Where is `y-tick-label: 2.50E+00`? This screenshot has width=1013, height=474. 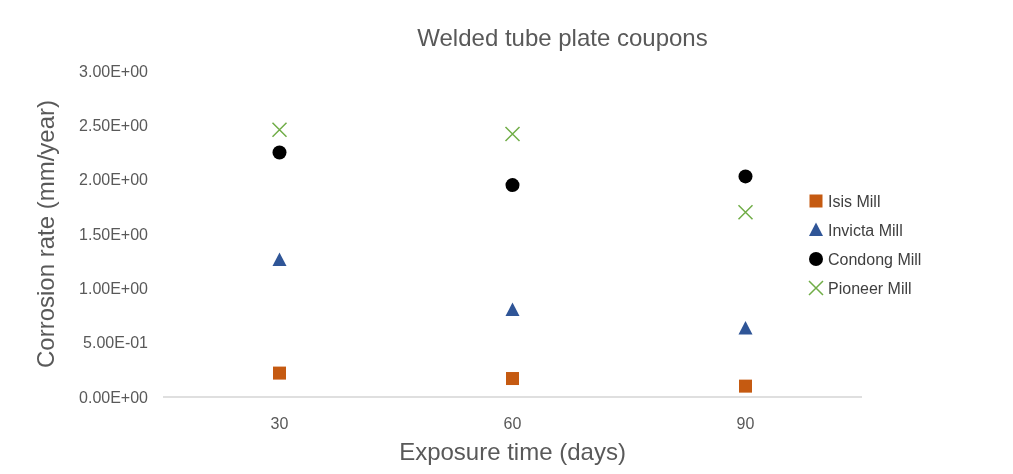
y-tick-label: 2.50E+00 is located at coordinates (114, 125).